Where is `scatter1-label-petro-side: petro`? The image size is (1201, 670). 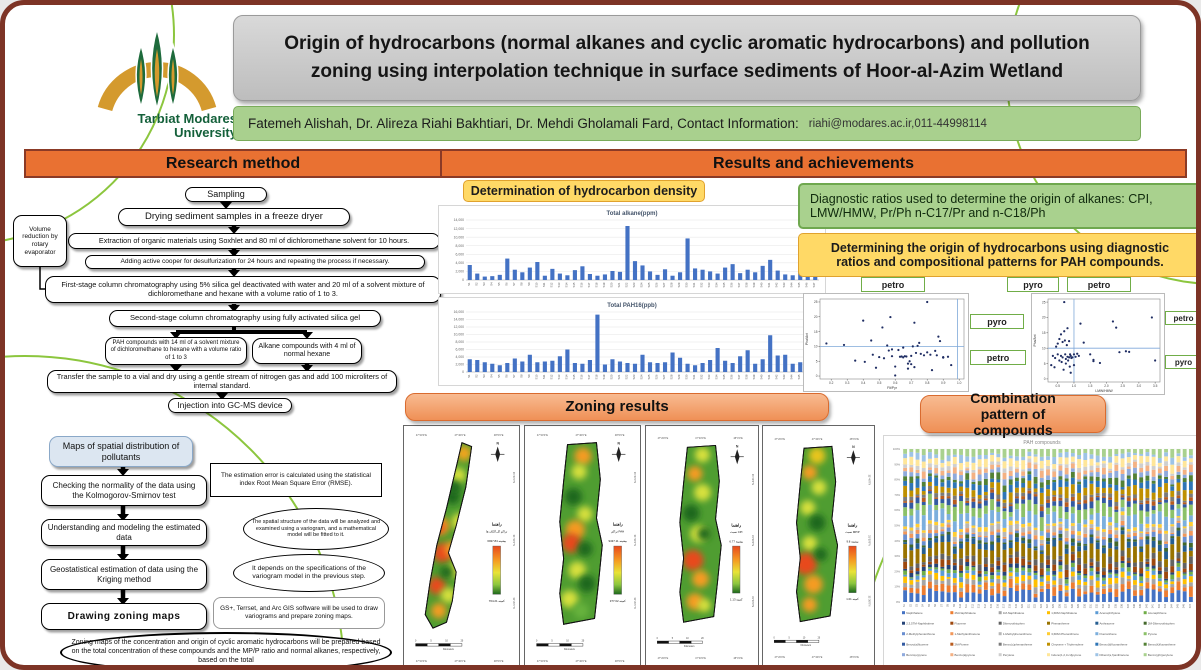
scatter1-label-petro-side: petro is located at coordinates (998, 357).